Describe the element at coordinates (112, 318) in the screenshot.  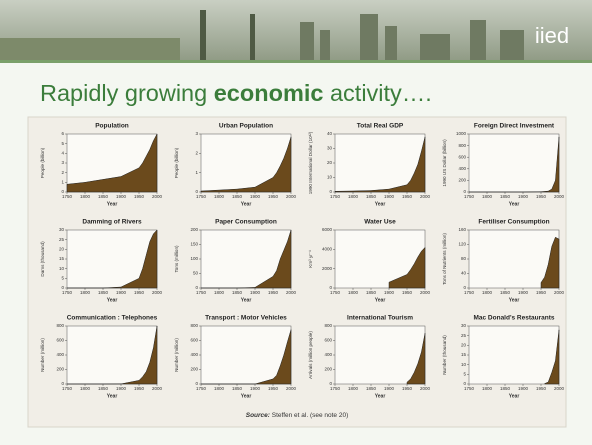
I see `chart-title: Communication : Telephones` at that location.